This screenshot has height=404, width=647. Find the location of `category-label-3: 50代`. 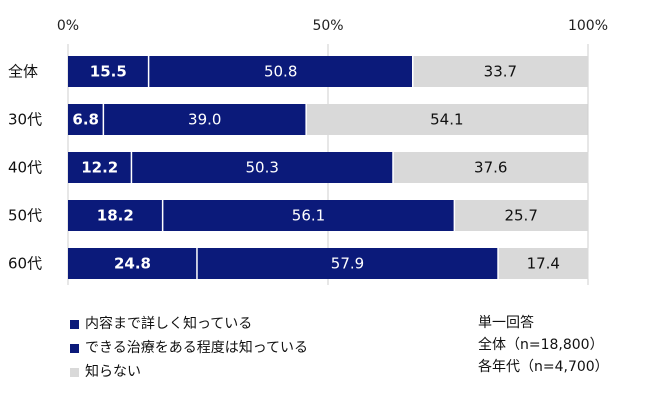

category-label-3: 50代 is located at coordinates (25, 216).